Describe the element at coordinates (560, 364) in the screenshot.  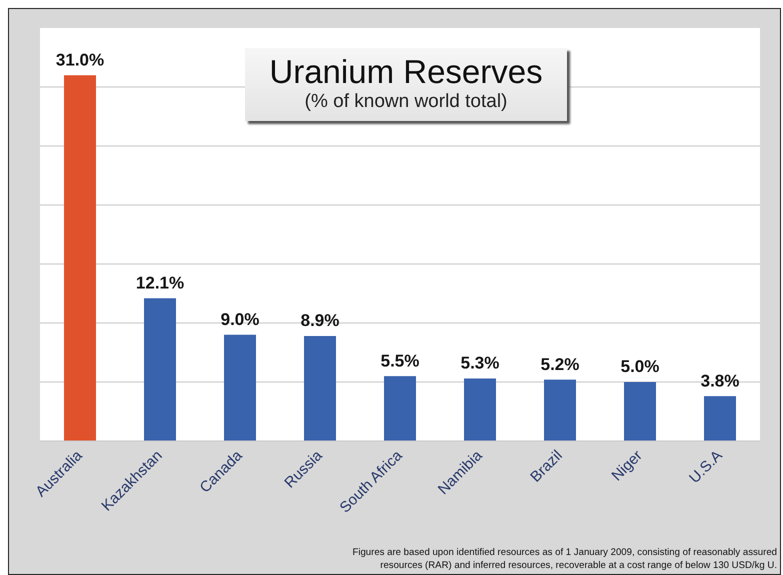
I see `data-label: 5.2%` at that location.